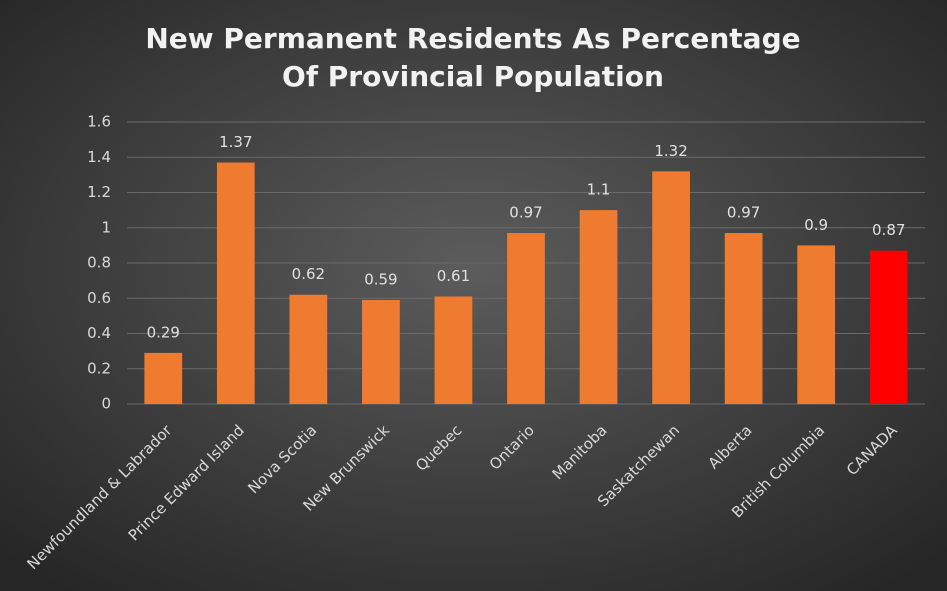 Image resolution: width=947 pixels, height=591 pixels. What do you see at coordinates (453, 276) in the screenshot?
I see `value-label: 0.61` at bounding box center [453, 276].